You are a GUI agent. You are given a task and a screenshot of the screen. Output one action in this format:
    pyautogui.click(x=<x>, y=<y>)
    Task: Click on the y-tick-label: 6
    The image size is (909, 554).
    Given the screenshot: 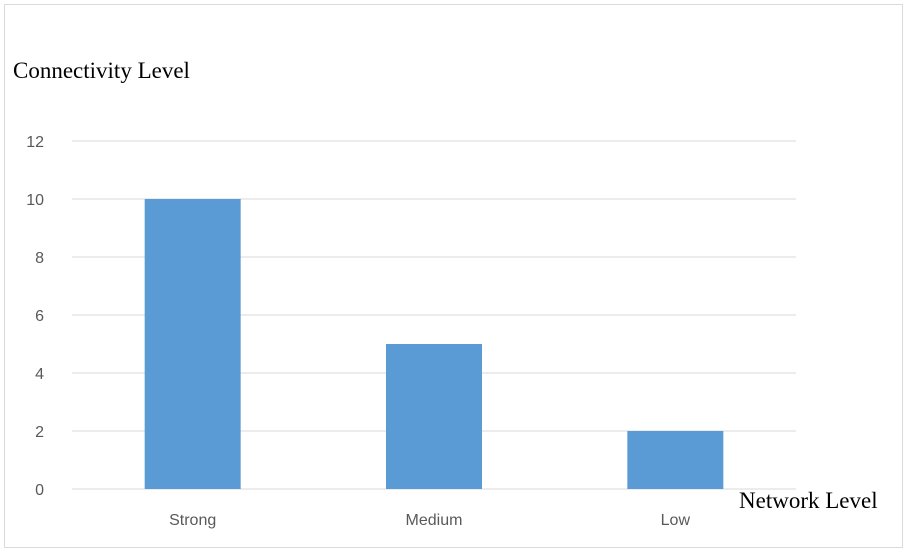 What is the action you would take?
    pyautogui.click(x=39, y=316)
    